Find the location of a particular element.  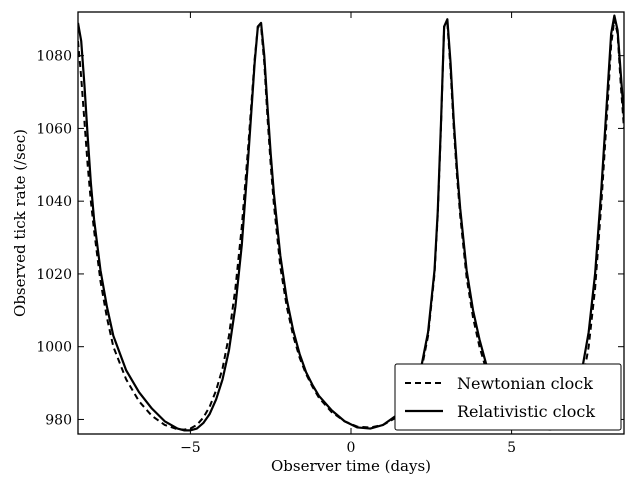

legend-label-relativistic: Relativistic clock is located at coordinates (526, 411).